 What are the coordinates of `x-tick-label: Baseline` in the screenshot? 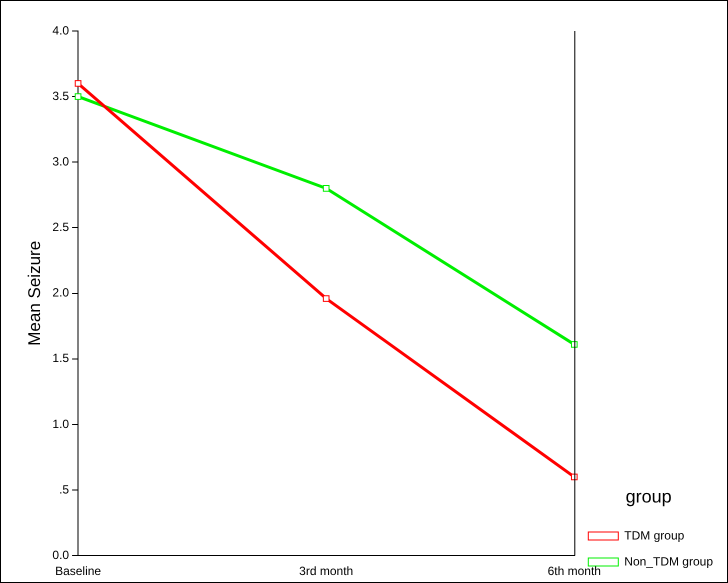 It's located at (78, 571).